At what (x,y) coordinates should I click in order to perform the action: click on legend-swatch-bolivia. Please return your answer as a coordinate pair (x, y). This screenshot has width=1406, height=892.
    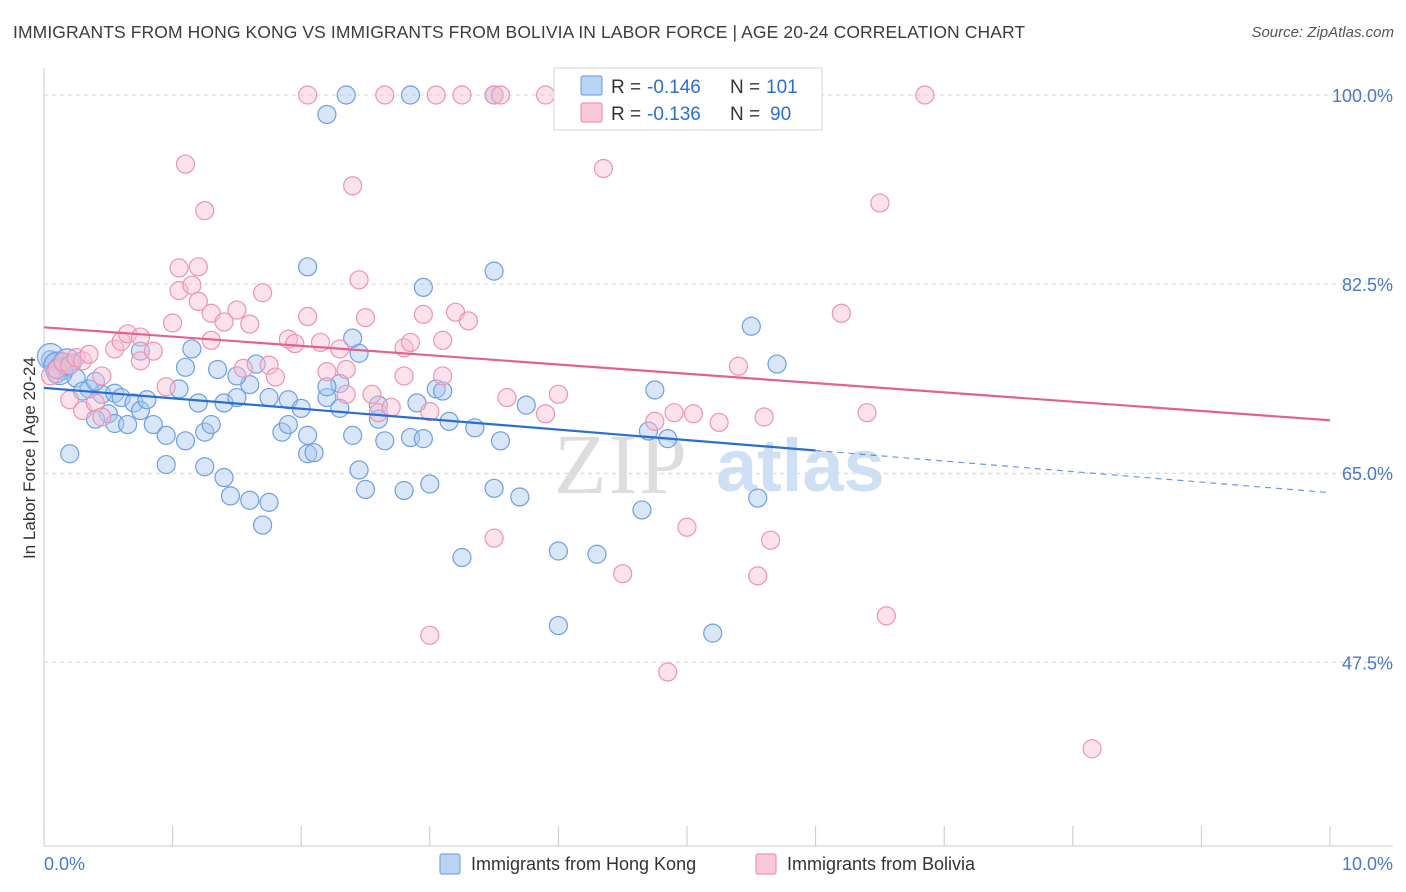
    Looking at the image, I should click on (591, 112).